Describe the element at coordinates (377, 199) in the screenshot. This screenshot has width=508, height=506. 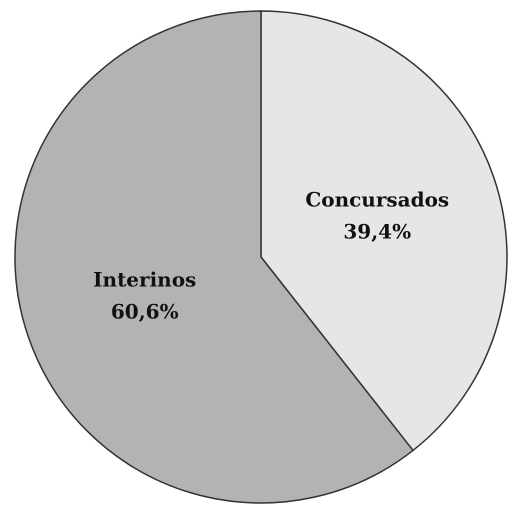
I see `slice-label: Concursados` at that location.